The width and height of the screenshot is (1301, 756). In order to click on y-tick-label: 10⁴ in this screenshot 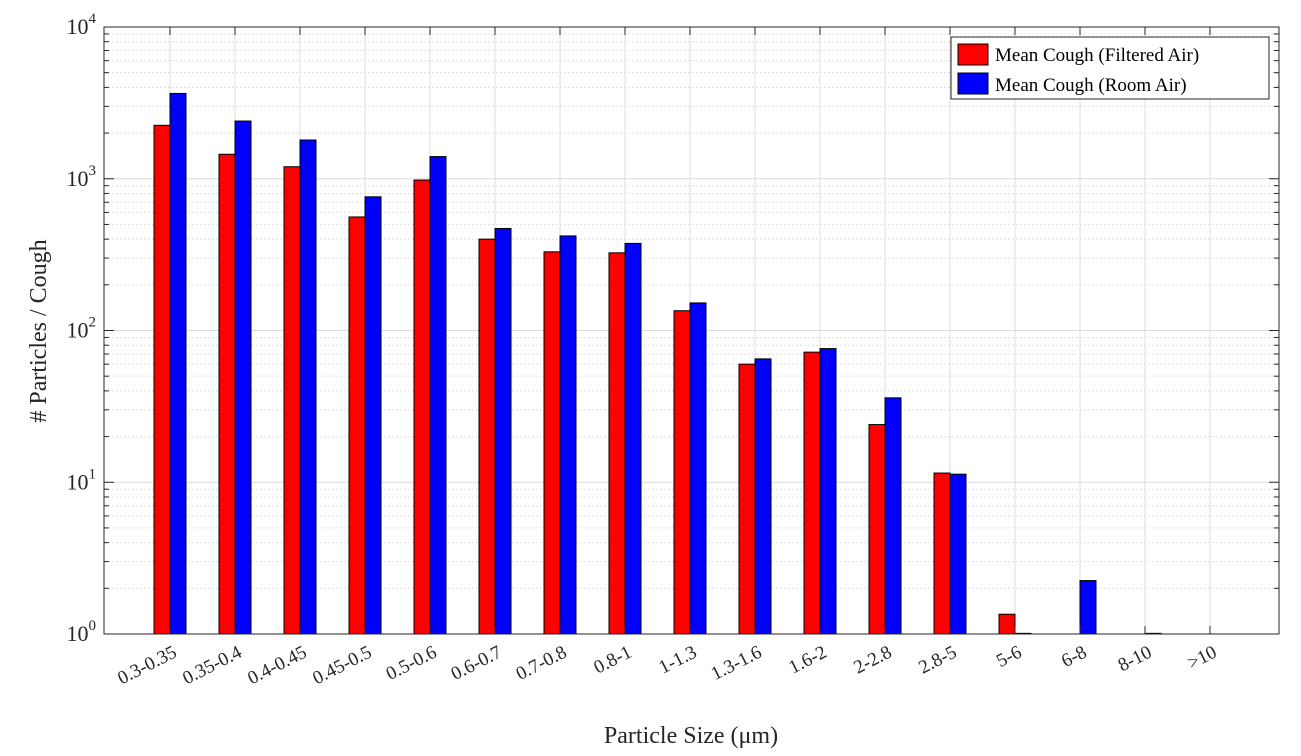, I will do `click(82, 25)`.